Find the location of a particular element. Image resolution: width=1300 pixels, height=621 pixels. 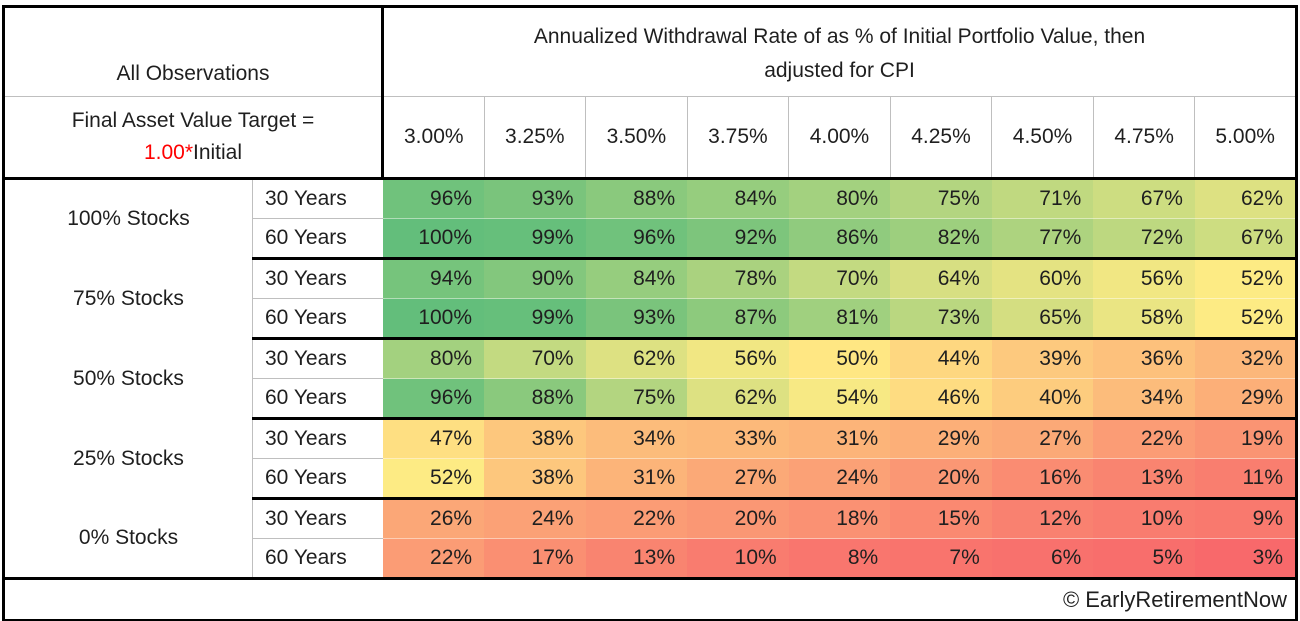

success-rate-cell: 93% is located at coordinates (535, 198).